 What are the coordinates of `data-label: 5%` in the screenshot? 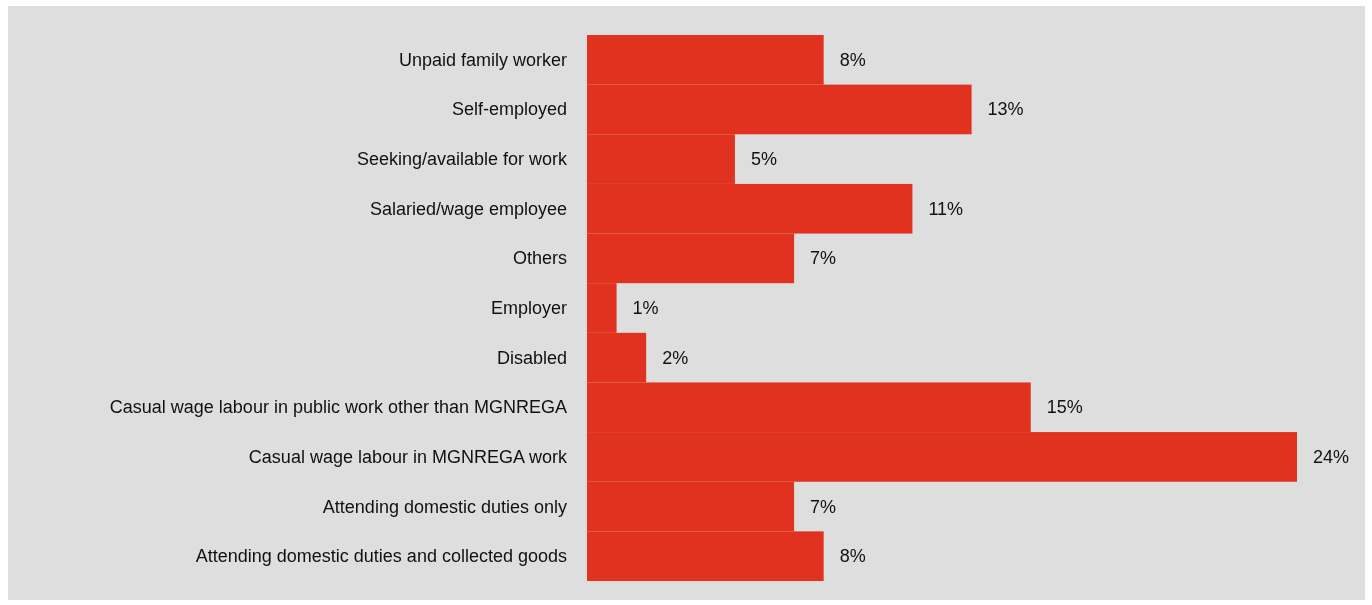 It's located at (763, 159).